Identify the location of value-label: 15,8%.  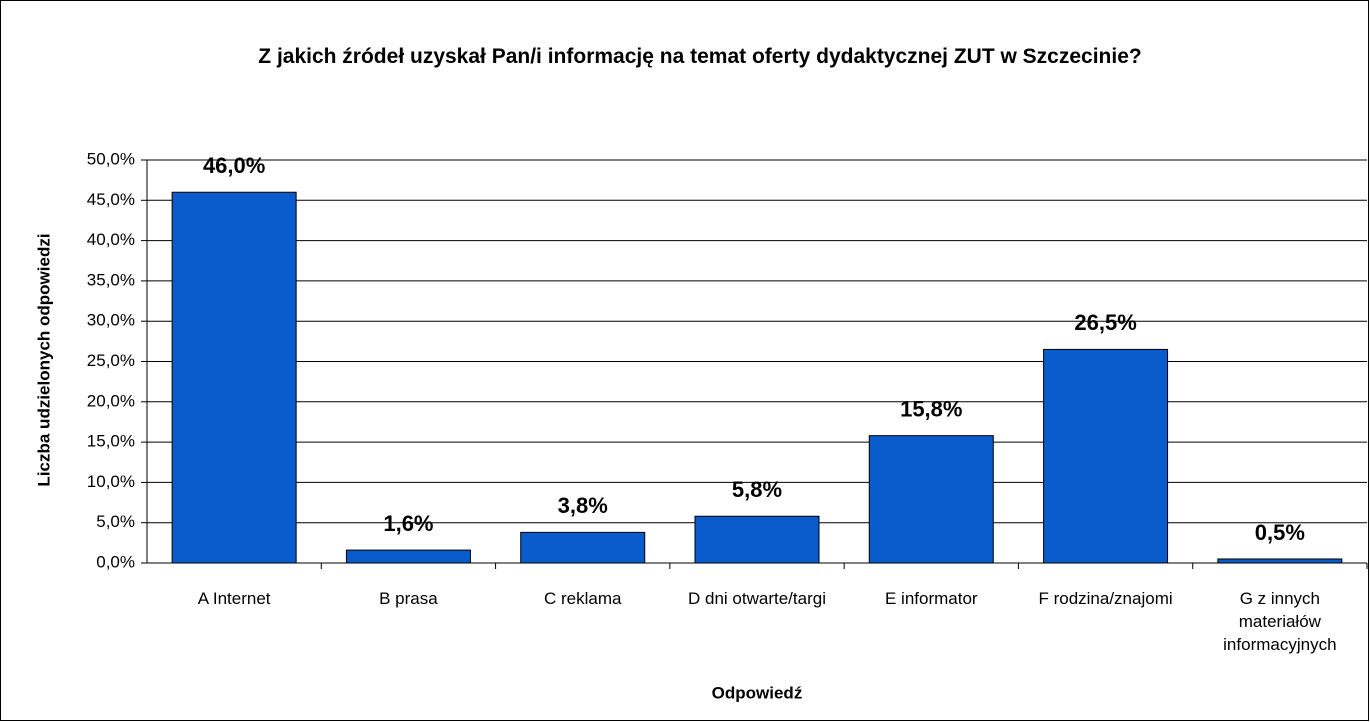
(931, 408).